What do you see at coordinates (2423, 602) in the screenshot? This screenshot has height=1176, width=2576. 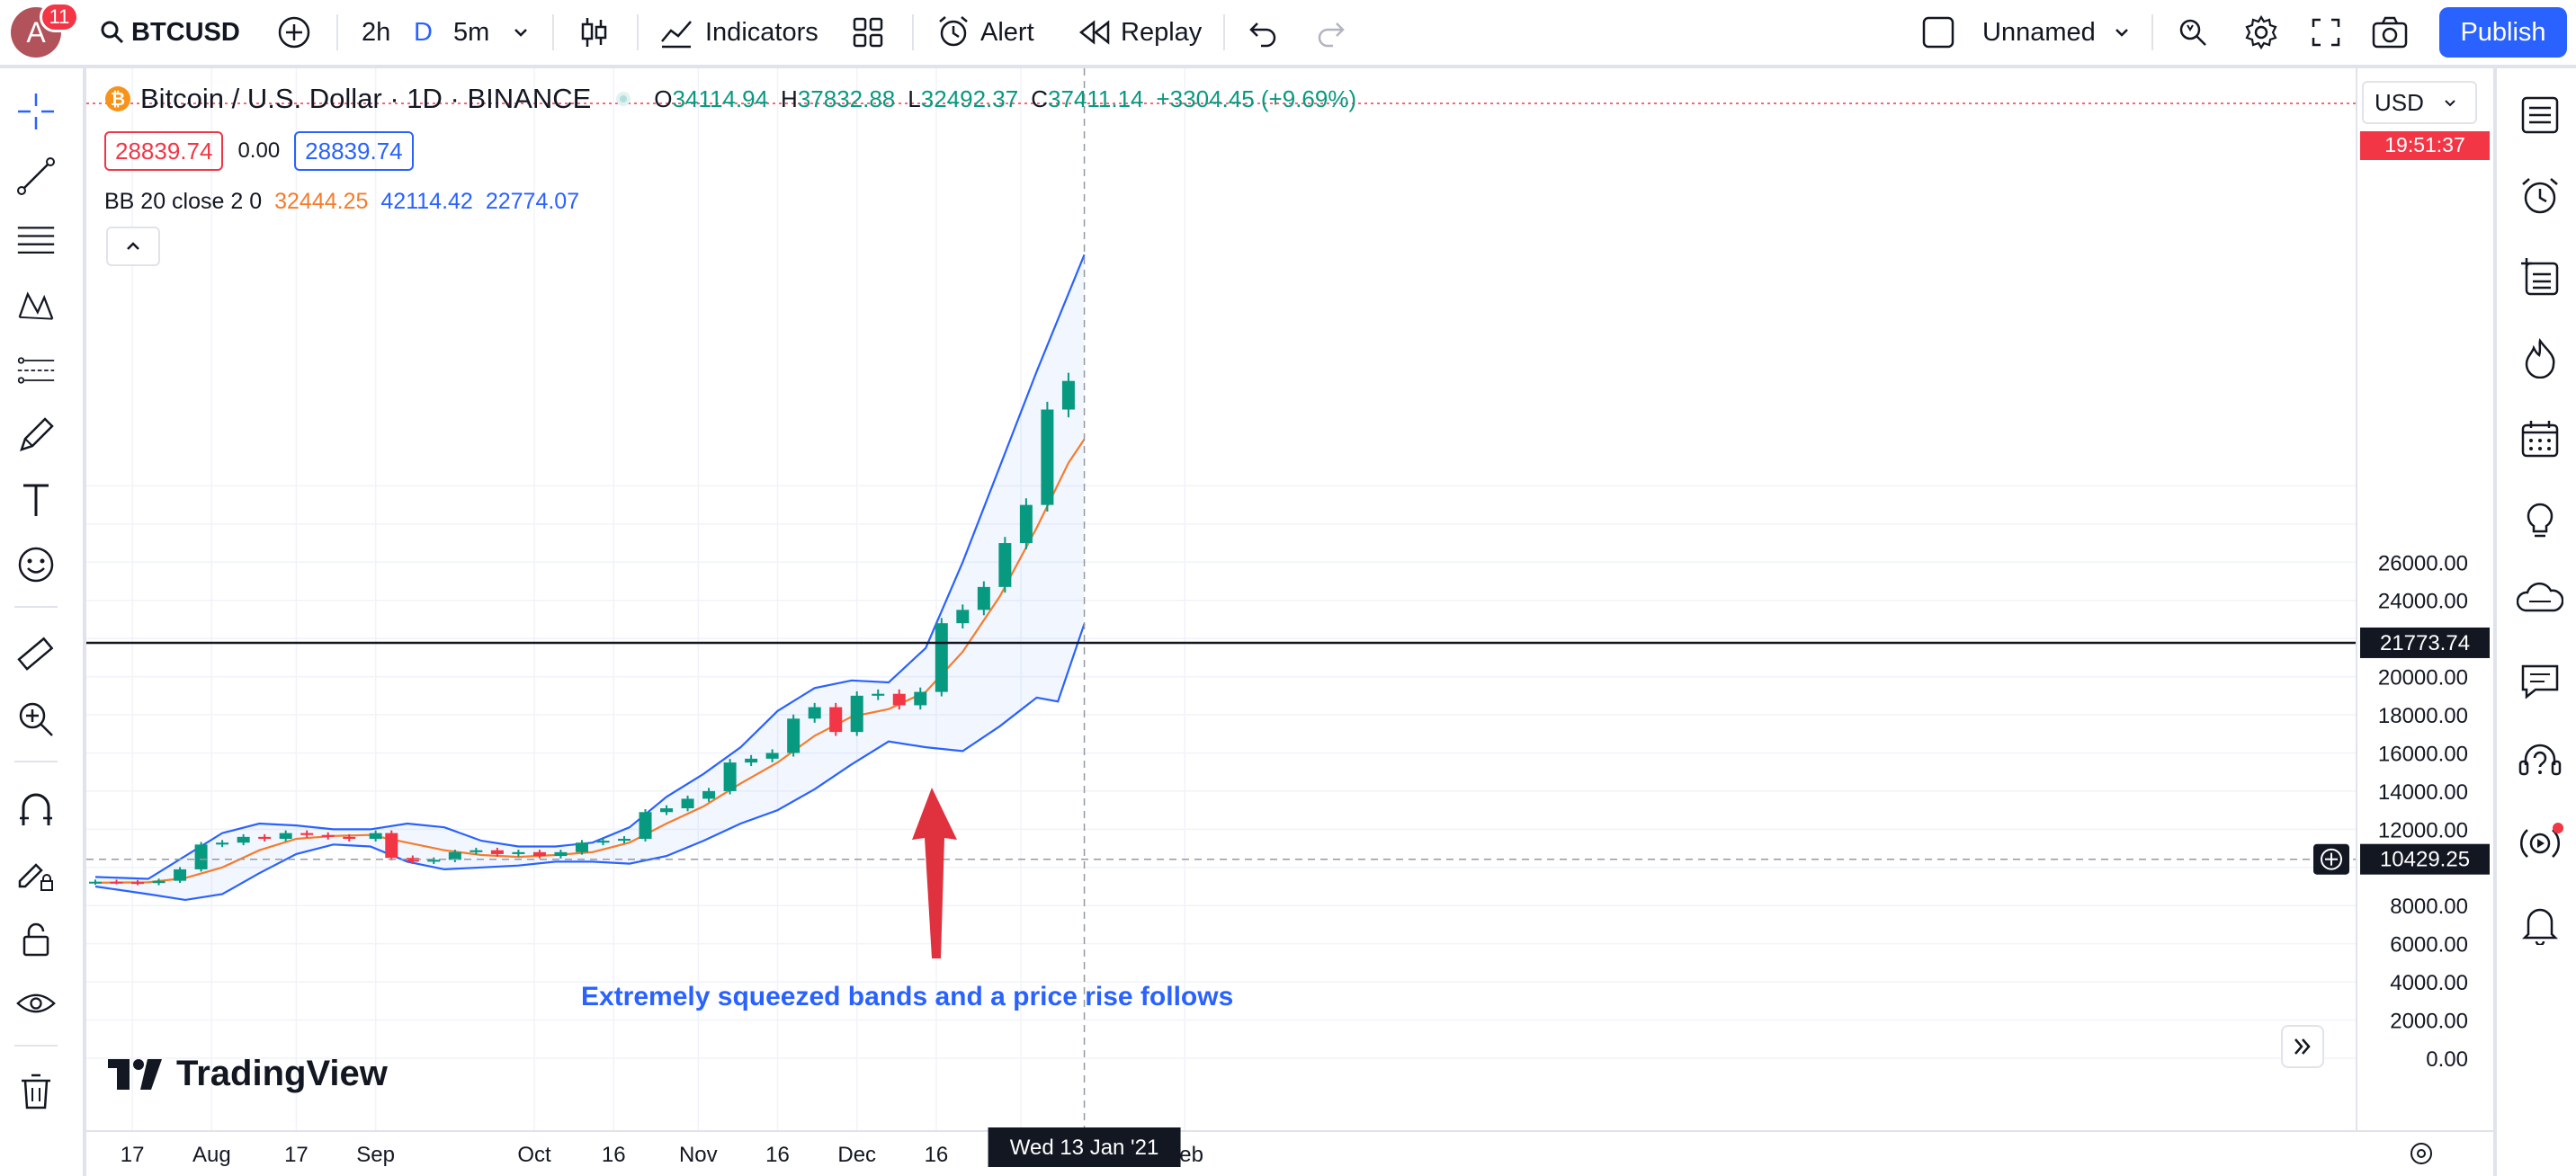 I see `price-axis-label: 24000.00` at bounding box center [2423, 602].